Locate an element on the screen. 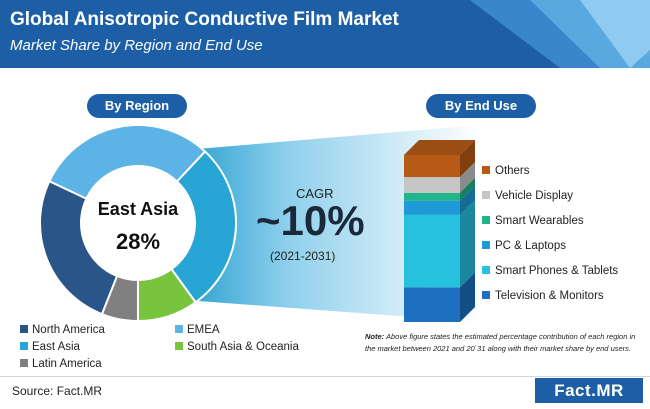 The width and height of the screenshot is (650, 409). bar-segment-side-pc-laptops is located at coordinates (467, 200).